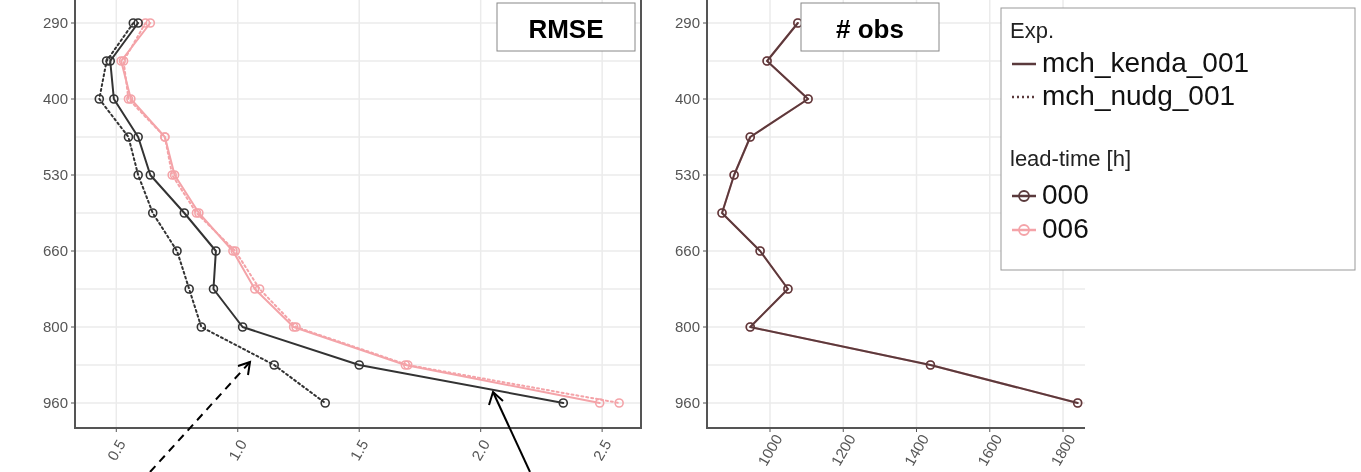 Image resolution: width=1361 pixels, height=472 pixels. Describe the element at coordinates (1032, 30) in the screenshot. I see `annotation: Exp.` at that location.